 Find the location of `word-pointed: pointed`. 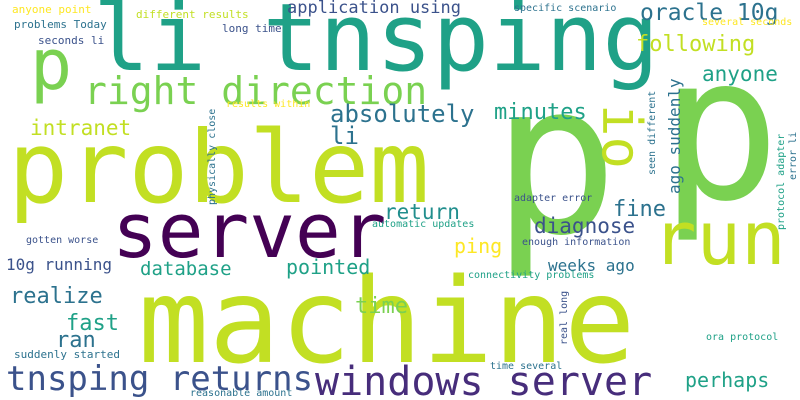

word-pointed: pointed is located at coordinates (328, 267).